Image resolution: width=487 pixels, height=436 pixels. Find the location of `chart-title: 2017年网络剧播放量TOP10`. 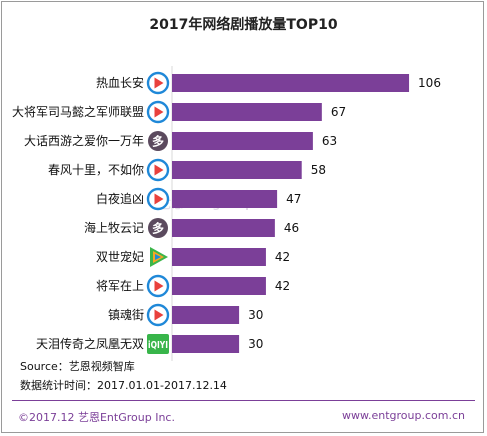

chart-title: 2017年网络剧播放量TOP10 is located at coordinates (243, 25).